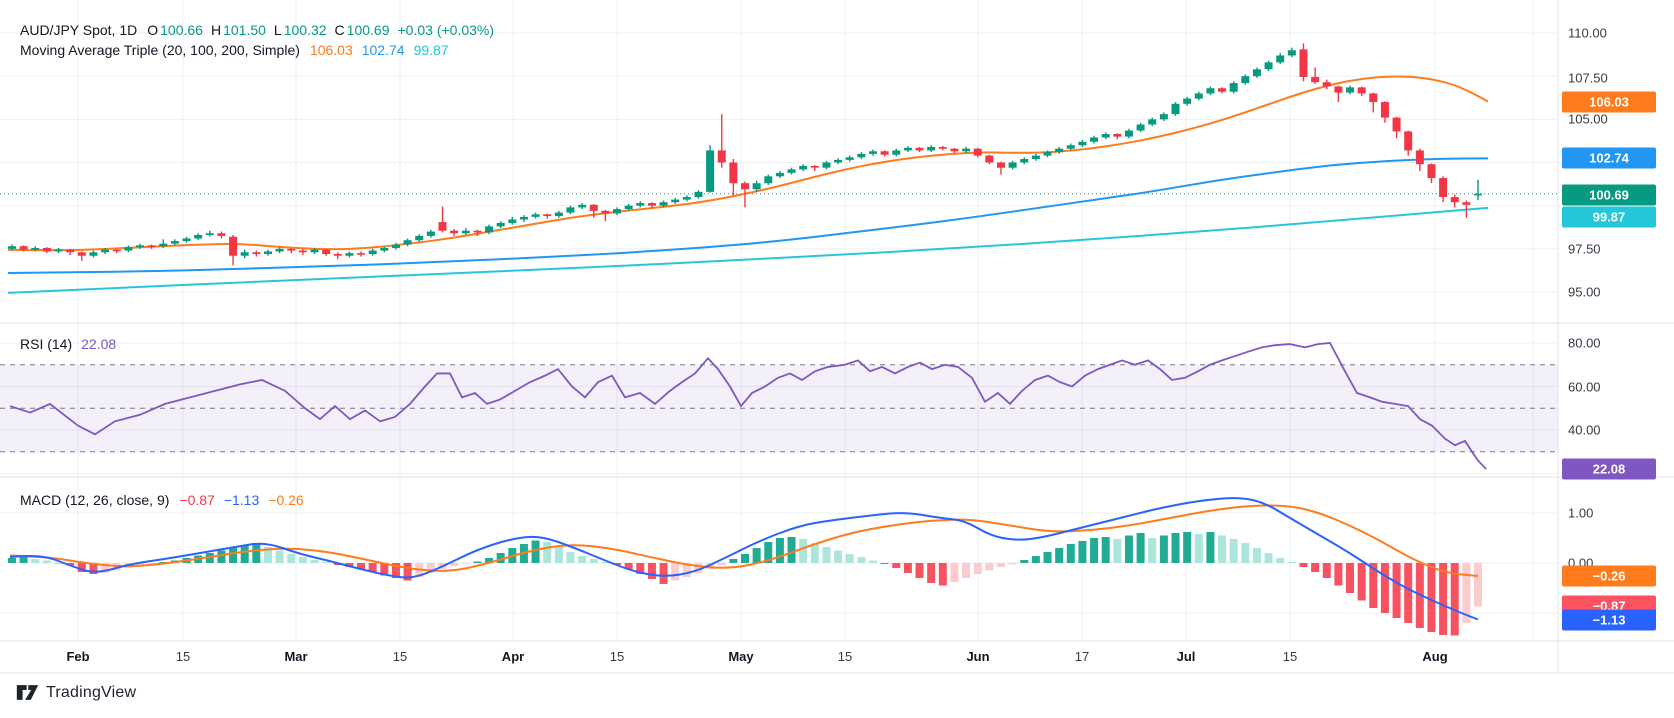 The width and height of the screenshot is (1674, 718). I want to click on price-tick-label: 107.50, so click(1588, 78).